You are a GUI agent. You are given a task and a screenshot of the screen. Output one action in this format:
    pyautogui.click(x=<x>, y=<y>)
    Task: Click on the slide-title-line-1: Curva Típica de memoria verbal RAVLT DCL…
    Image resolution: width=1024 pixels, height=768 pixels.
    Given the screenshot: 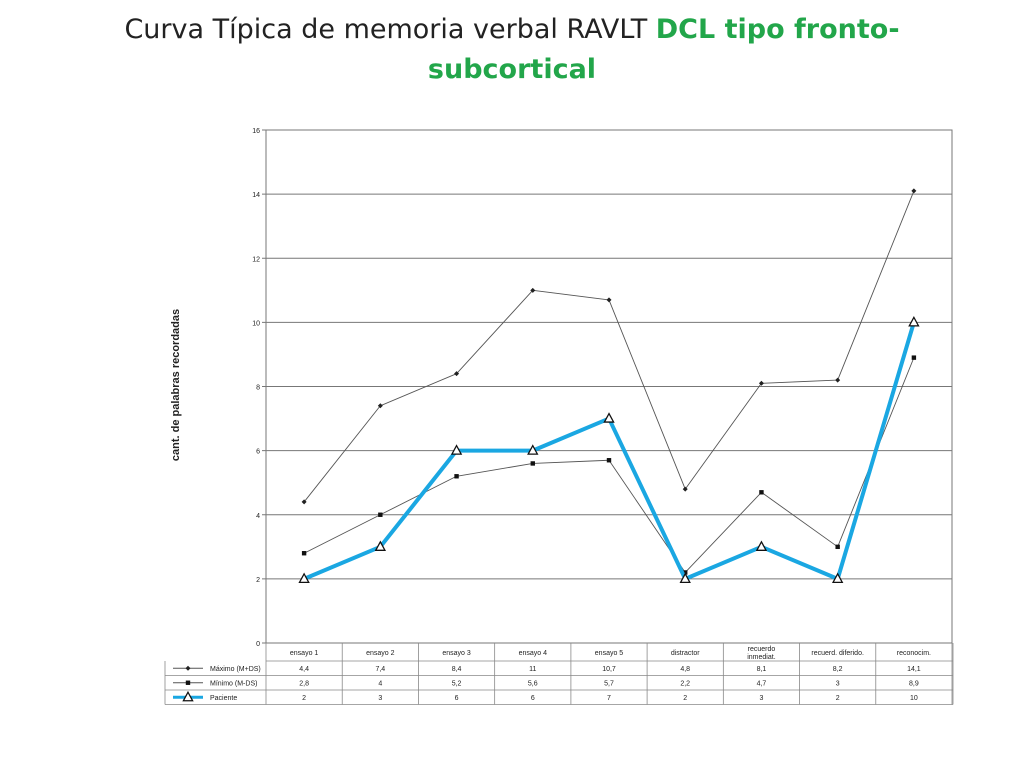 What is the action you would take?
    pyautogui.click(x=512, y=30)
    